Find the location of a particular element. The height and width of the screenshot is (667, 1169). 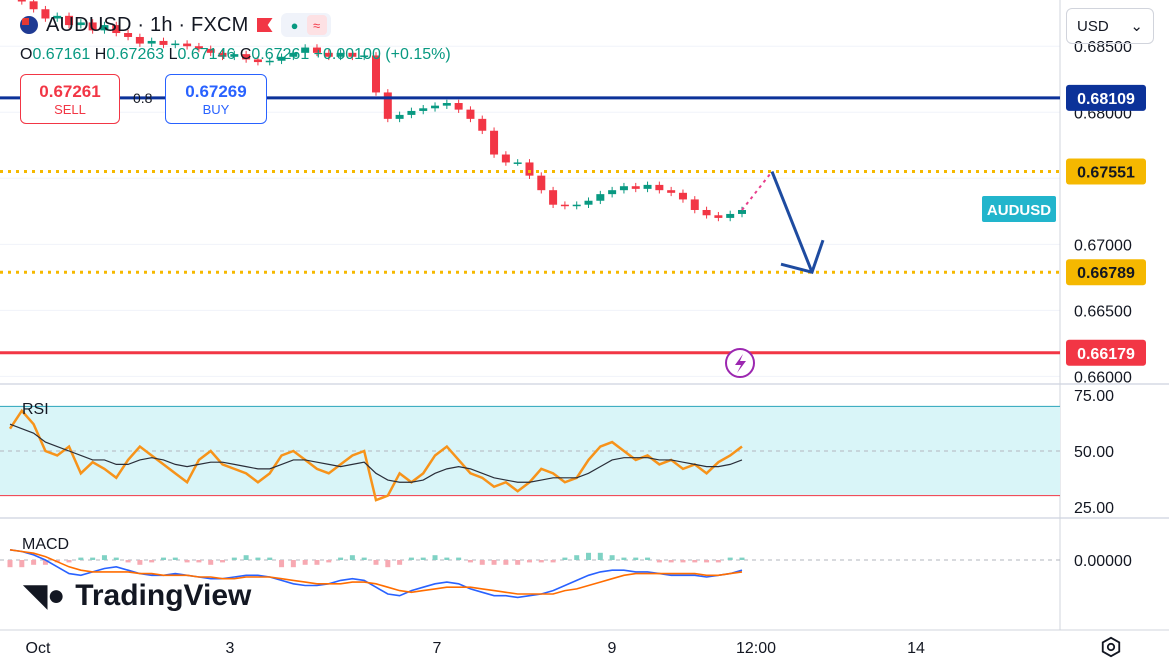

time-tick-label: 3 is located at coordinates (230, 648).